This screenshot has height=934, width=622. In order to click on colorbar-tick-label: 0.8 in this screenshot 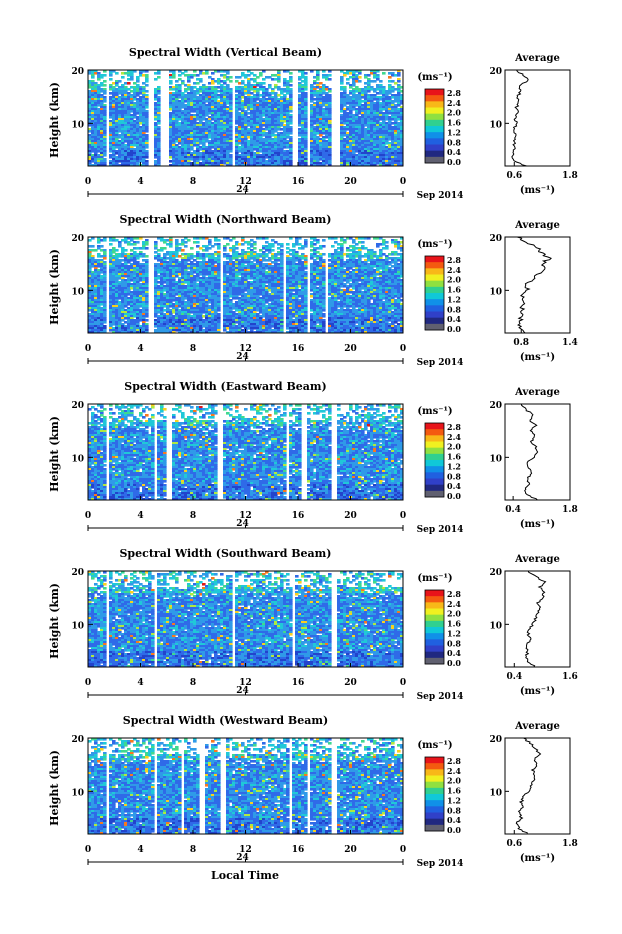, I will do `click(454, 142)`.